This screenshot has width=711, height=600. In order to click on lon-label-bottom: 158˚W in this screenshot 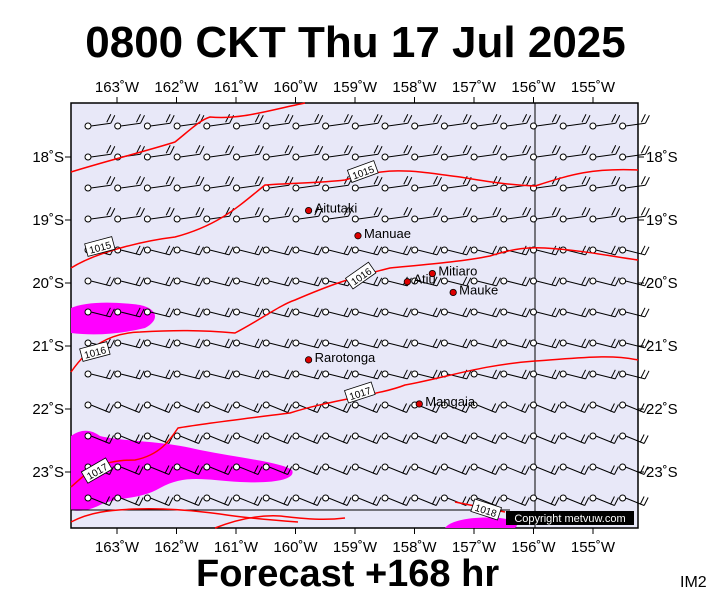, I will do `click(414, 547)`.